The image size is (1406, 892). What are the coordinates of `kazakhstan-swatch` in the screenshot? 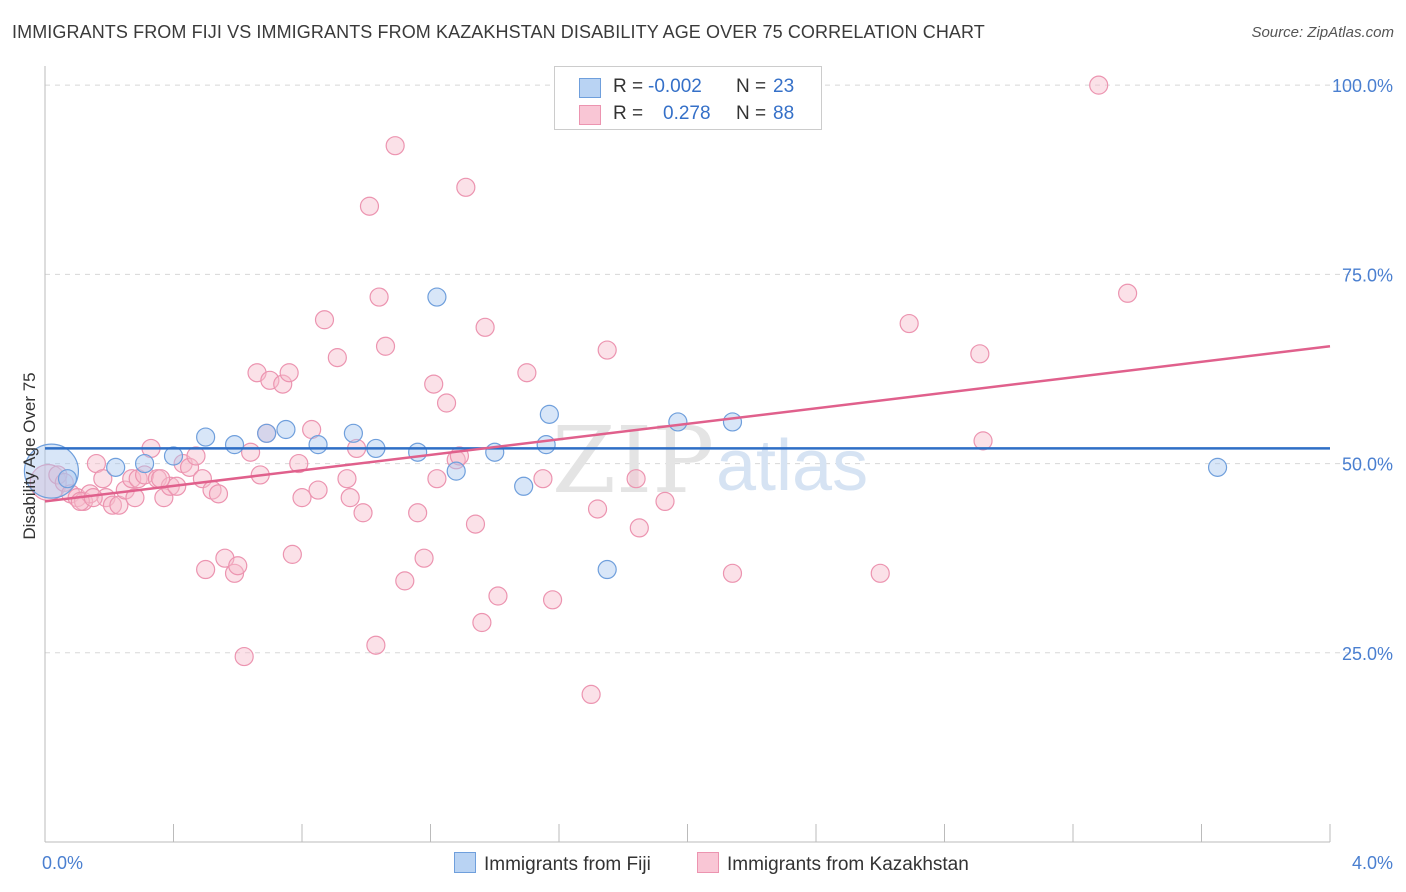 It's located at (590, 115).